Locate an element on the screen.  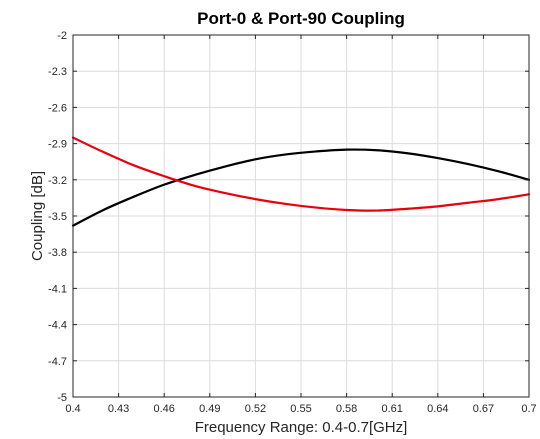
x-tick-label: 0.52 is located at coordinates (255, 409).